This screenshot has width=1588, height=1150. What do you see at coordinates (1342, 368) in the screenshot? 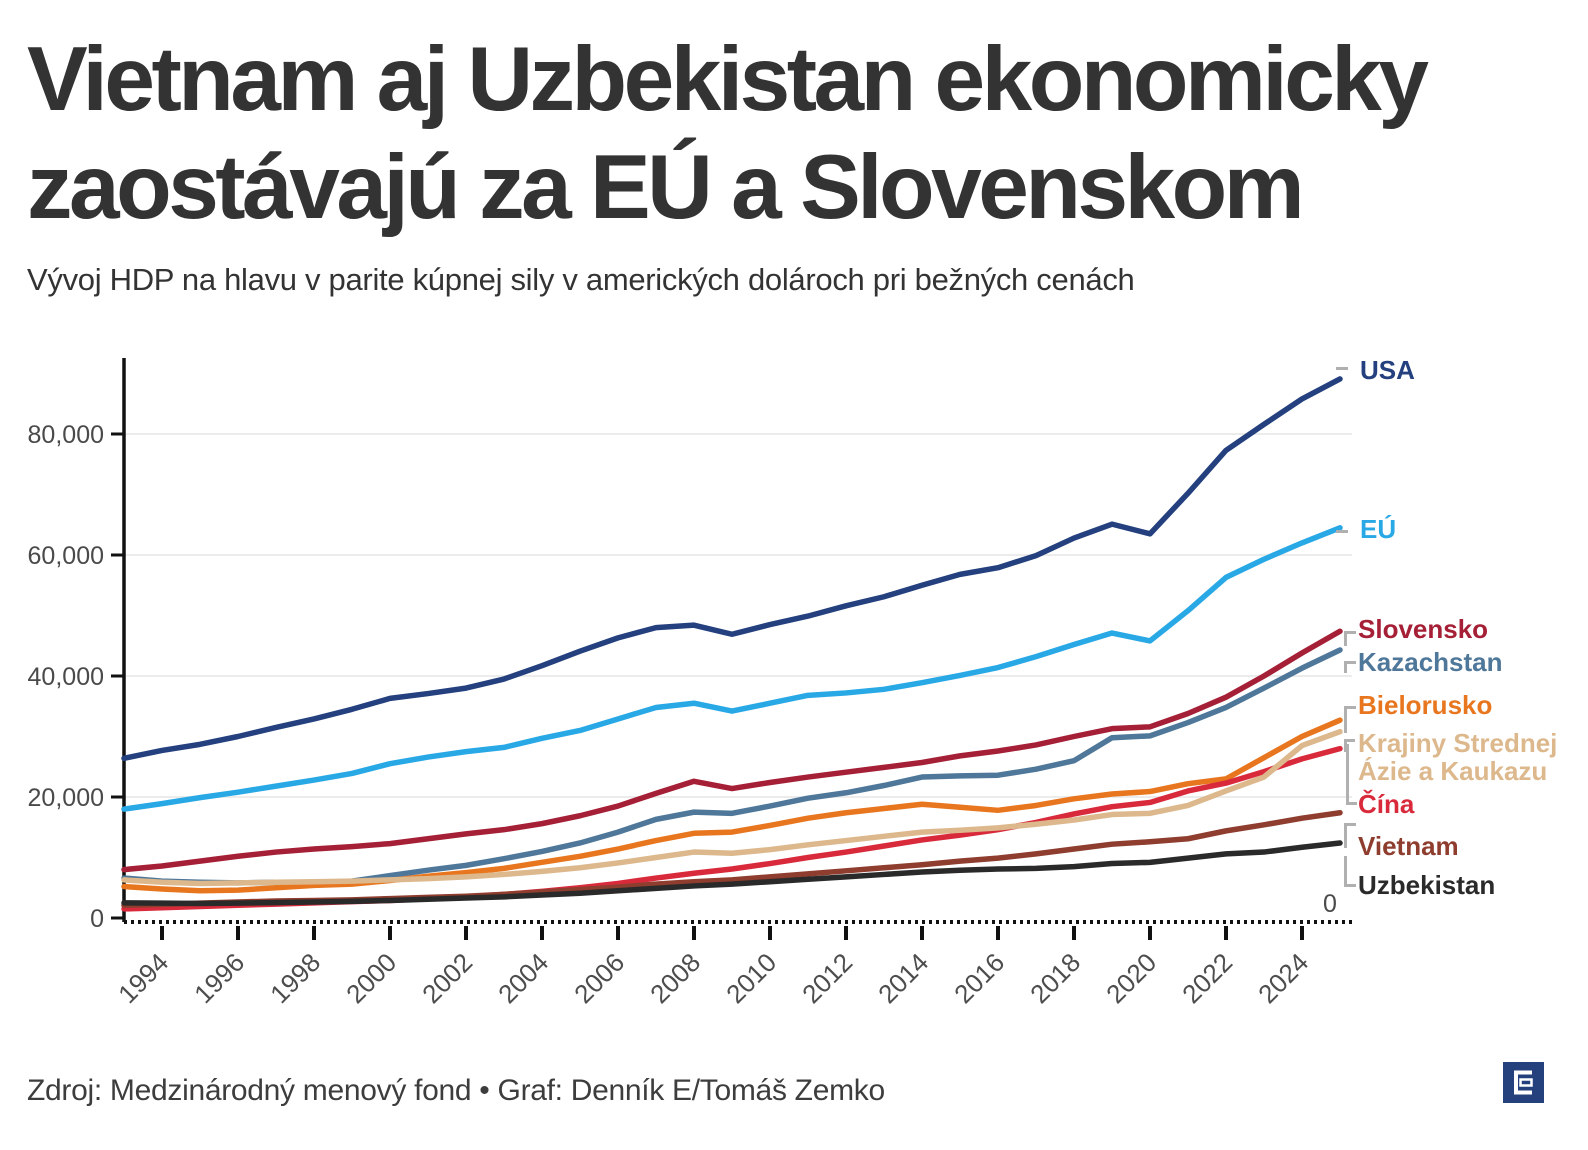
I see `legend-leader-usa` at bounding box center [1342, 368].